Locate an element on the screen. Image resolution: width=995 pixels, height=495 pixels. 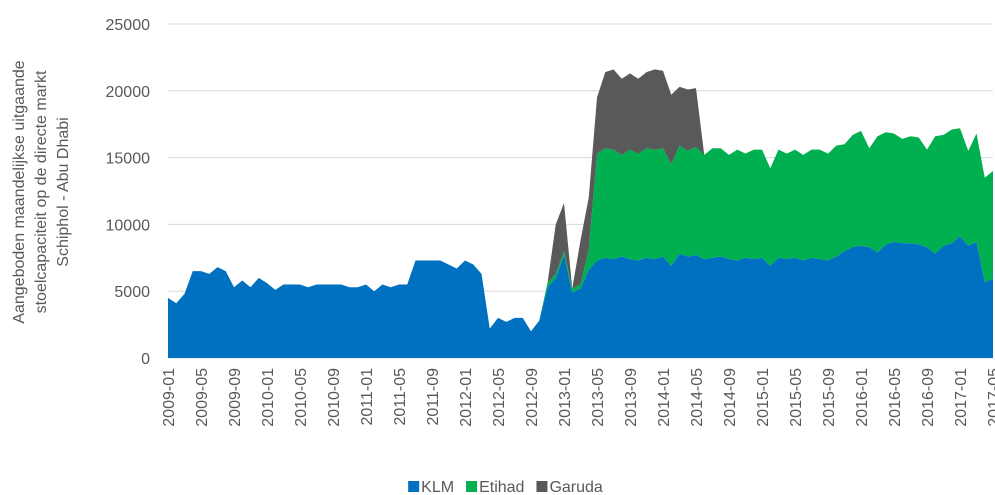
x-tick-label: 2010-09 is located at coordinates (334, 397).